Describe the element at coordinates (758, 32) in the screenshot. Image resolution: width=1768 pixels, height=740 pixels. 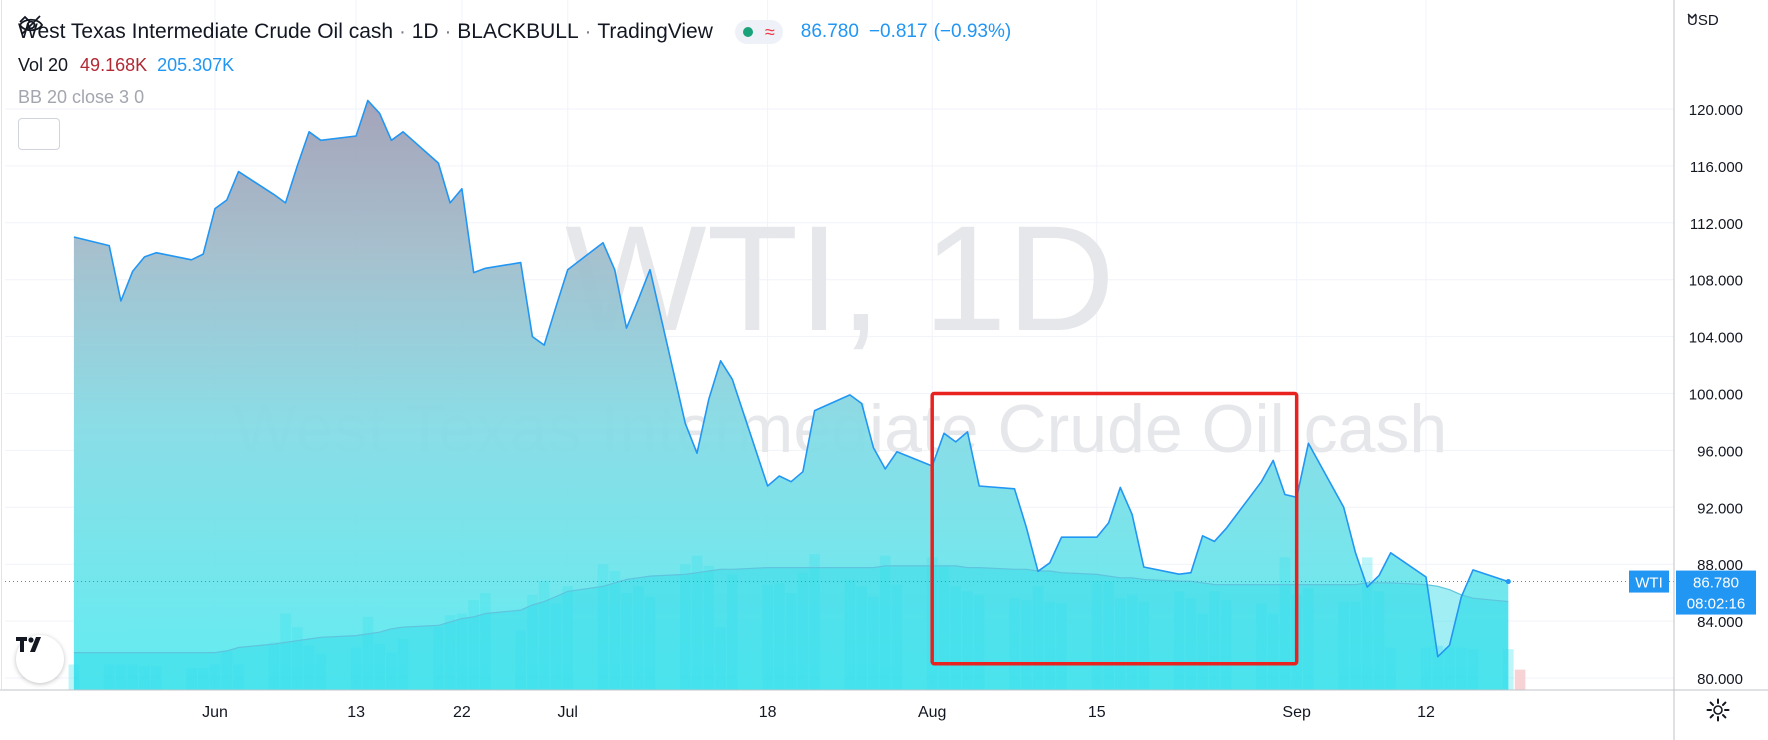
I see `market-status-pill: ≈` at that location.